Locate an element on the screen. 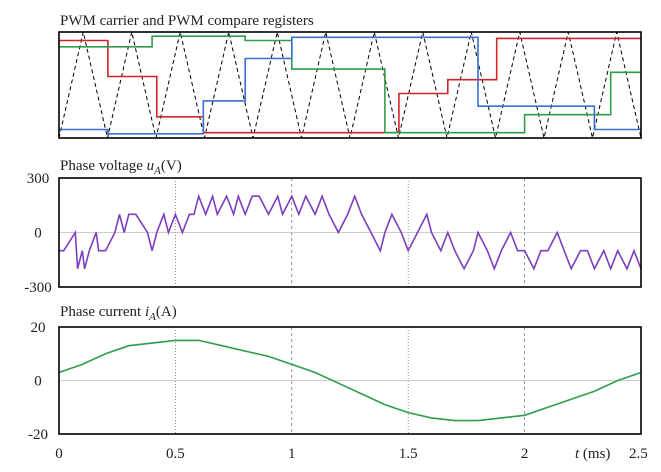 This screenshot has width=661, height=472. panel-current-title-text: Phase current is located at coordinates (102, 312).